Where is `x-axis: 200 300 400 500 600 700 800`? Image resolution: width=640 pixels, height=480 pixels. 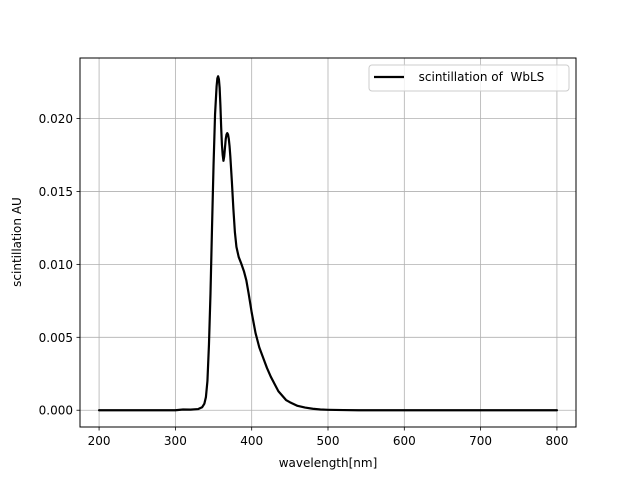 x-axis: 200 300 400 500 600 700 800 is located at coordinates (328, 437).